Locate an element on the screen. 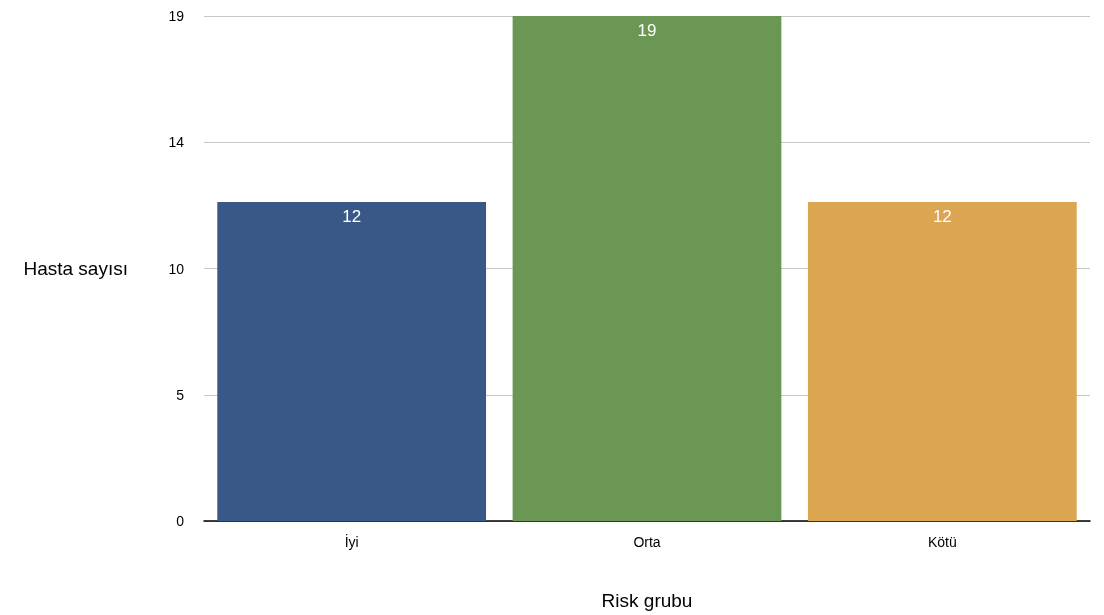 This screenshot has width=1104, height=615. data-label: 19 is located at coordinates (647, 30).